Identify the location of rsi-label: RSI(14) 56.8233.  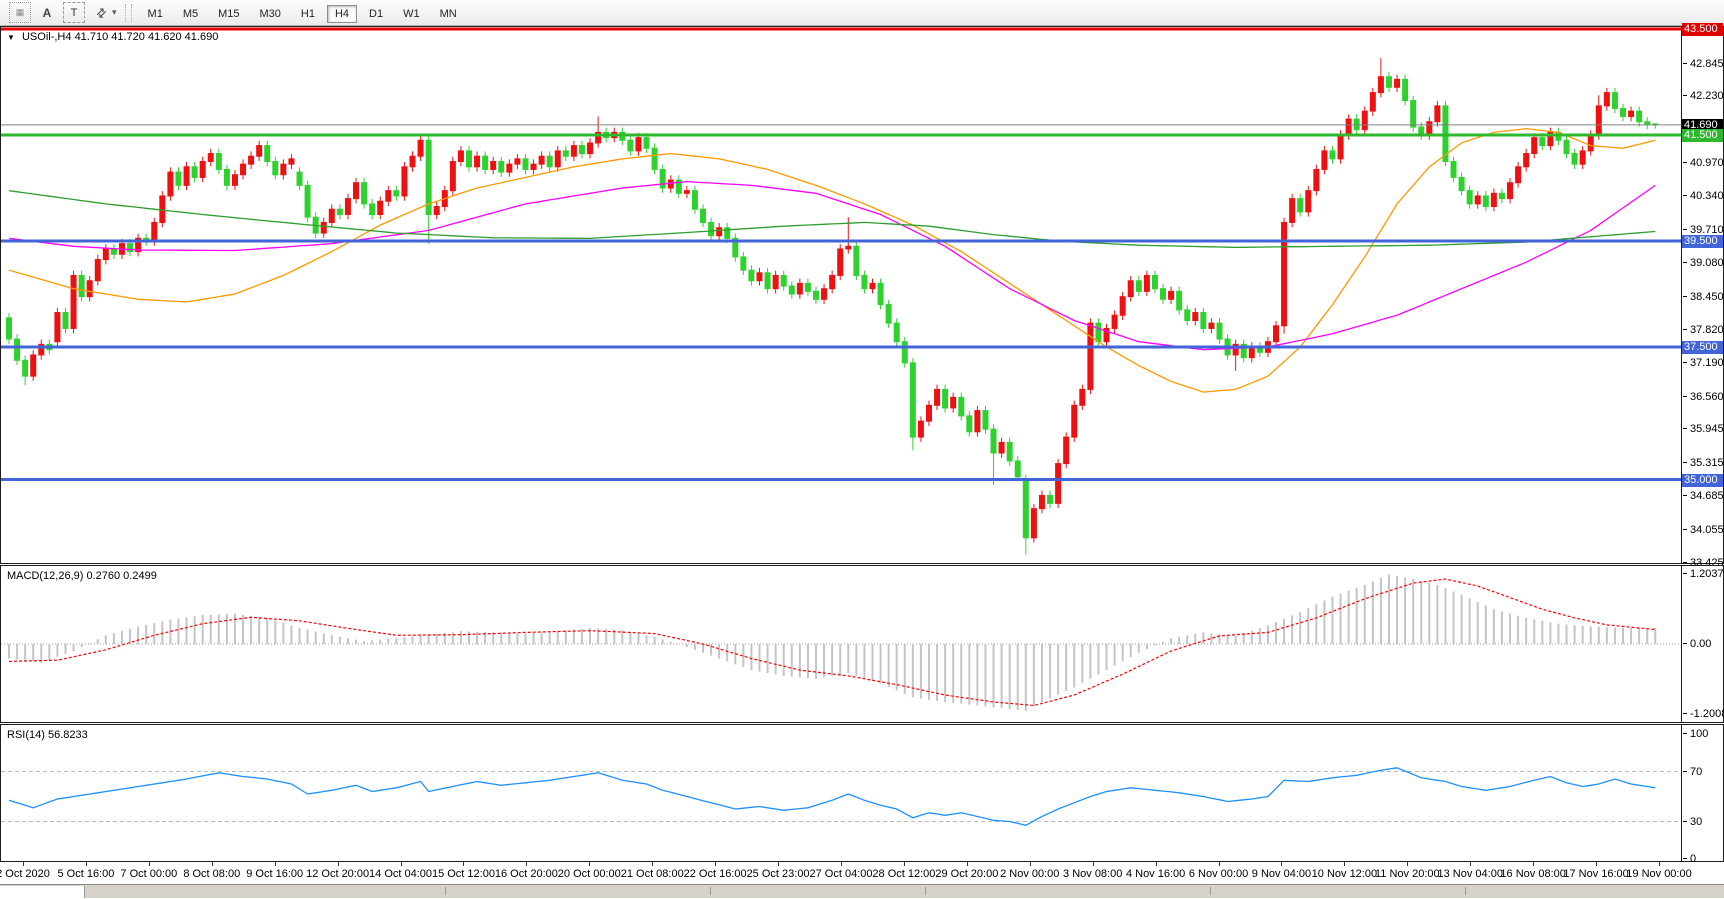
(47, 735).